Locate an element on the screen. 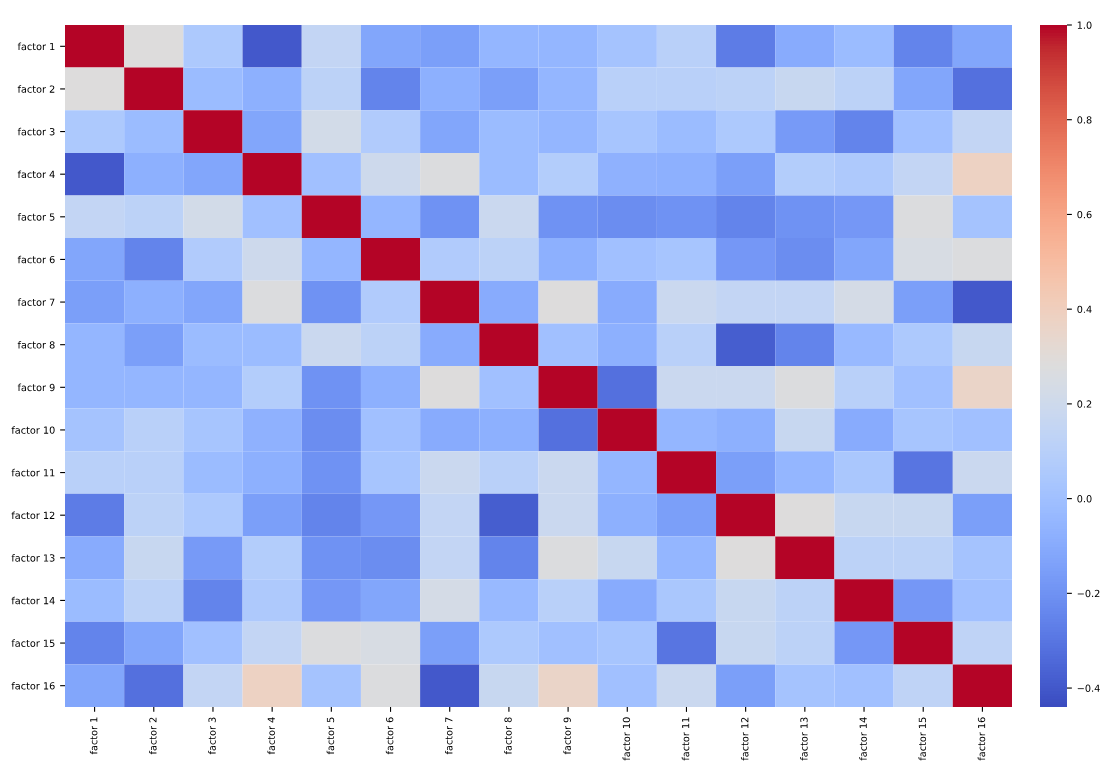  x-tick-label: factor 16 is located at coordinates (981, 739).